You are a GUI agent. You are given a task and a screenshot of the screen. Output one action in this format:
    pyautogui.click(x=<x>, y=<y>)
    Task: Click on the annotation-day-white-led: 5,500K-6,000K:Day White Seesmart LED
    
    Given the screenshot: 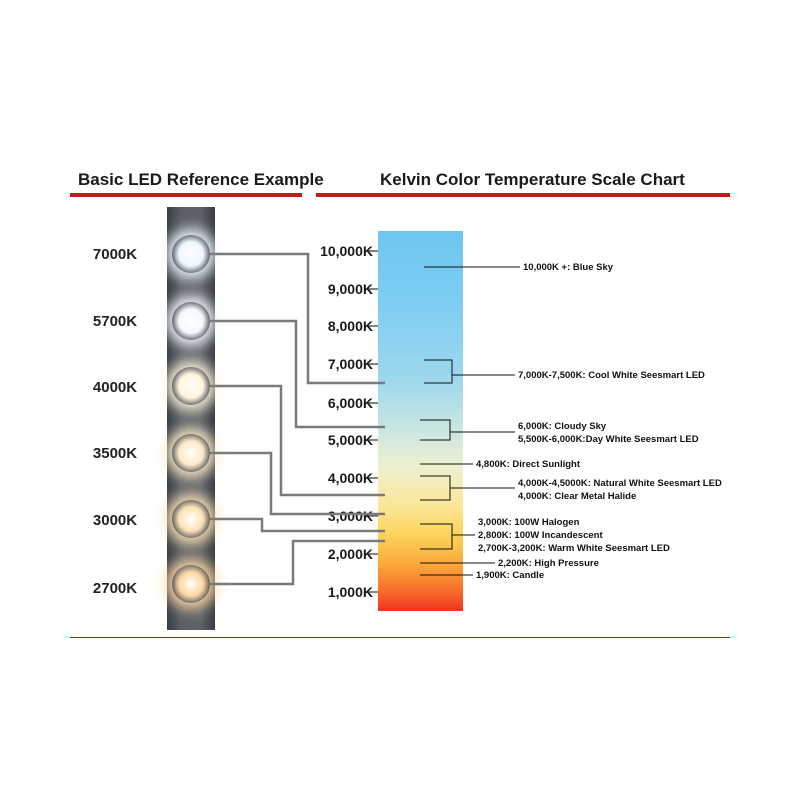 What is the action you would take?
    pyautogui.click(x=608, y=439)
    